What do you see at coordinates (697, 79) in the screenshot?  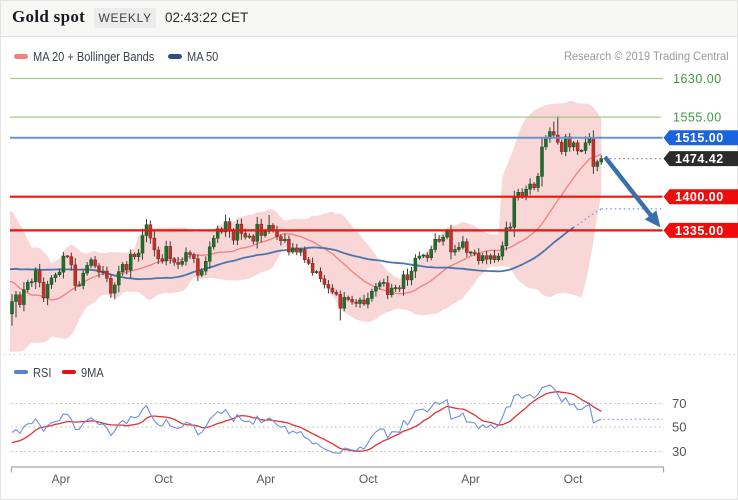 I see `svg-text: 1630.00` at bounding box center [697, 79].